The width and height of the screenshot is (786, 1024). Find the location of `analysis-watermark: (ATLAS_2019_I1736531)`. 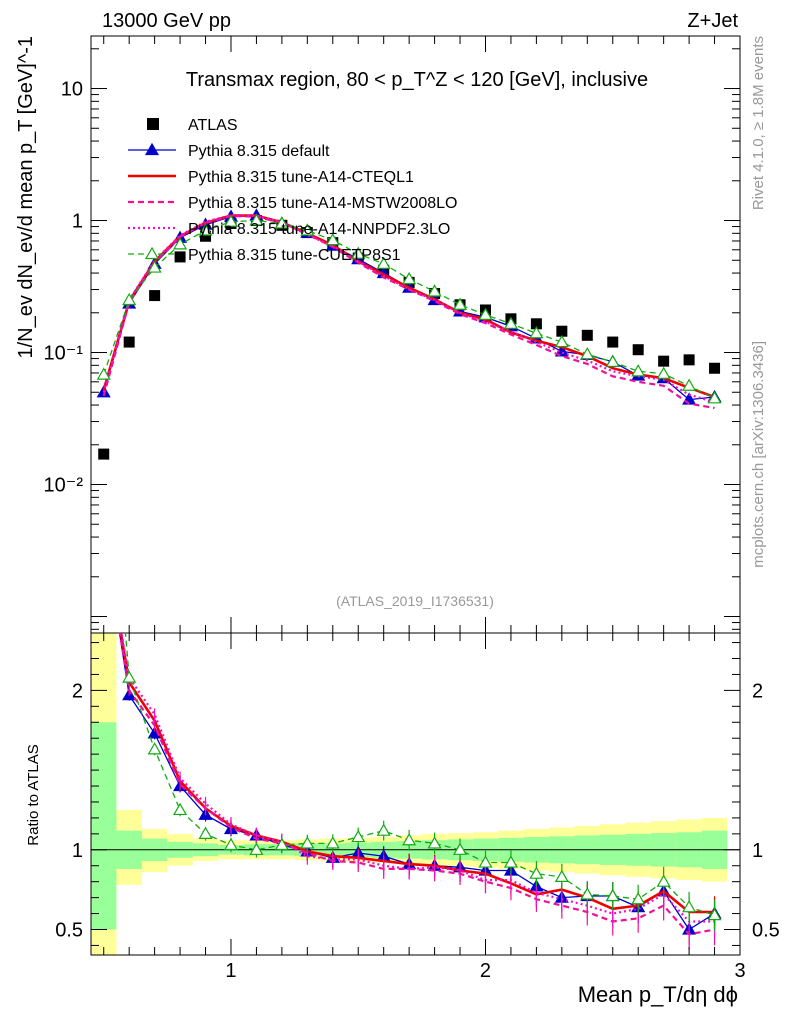

analysis-watermark: (ATLAS_2019_I1736531) is located at coordinates (415, 601).